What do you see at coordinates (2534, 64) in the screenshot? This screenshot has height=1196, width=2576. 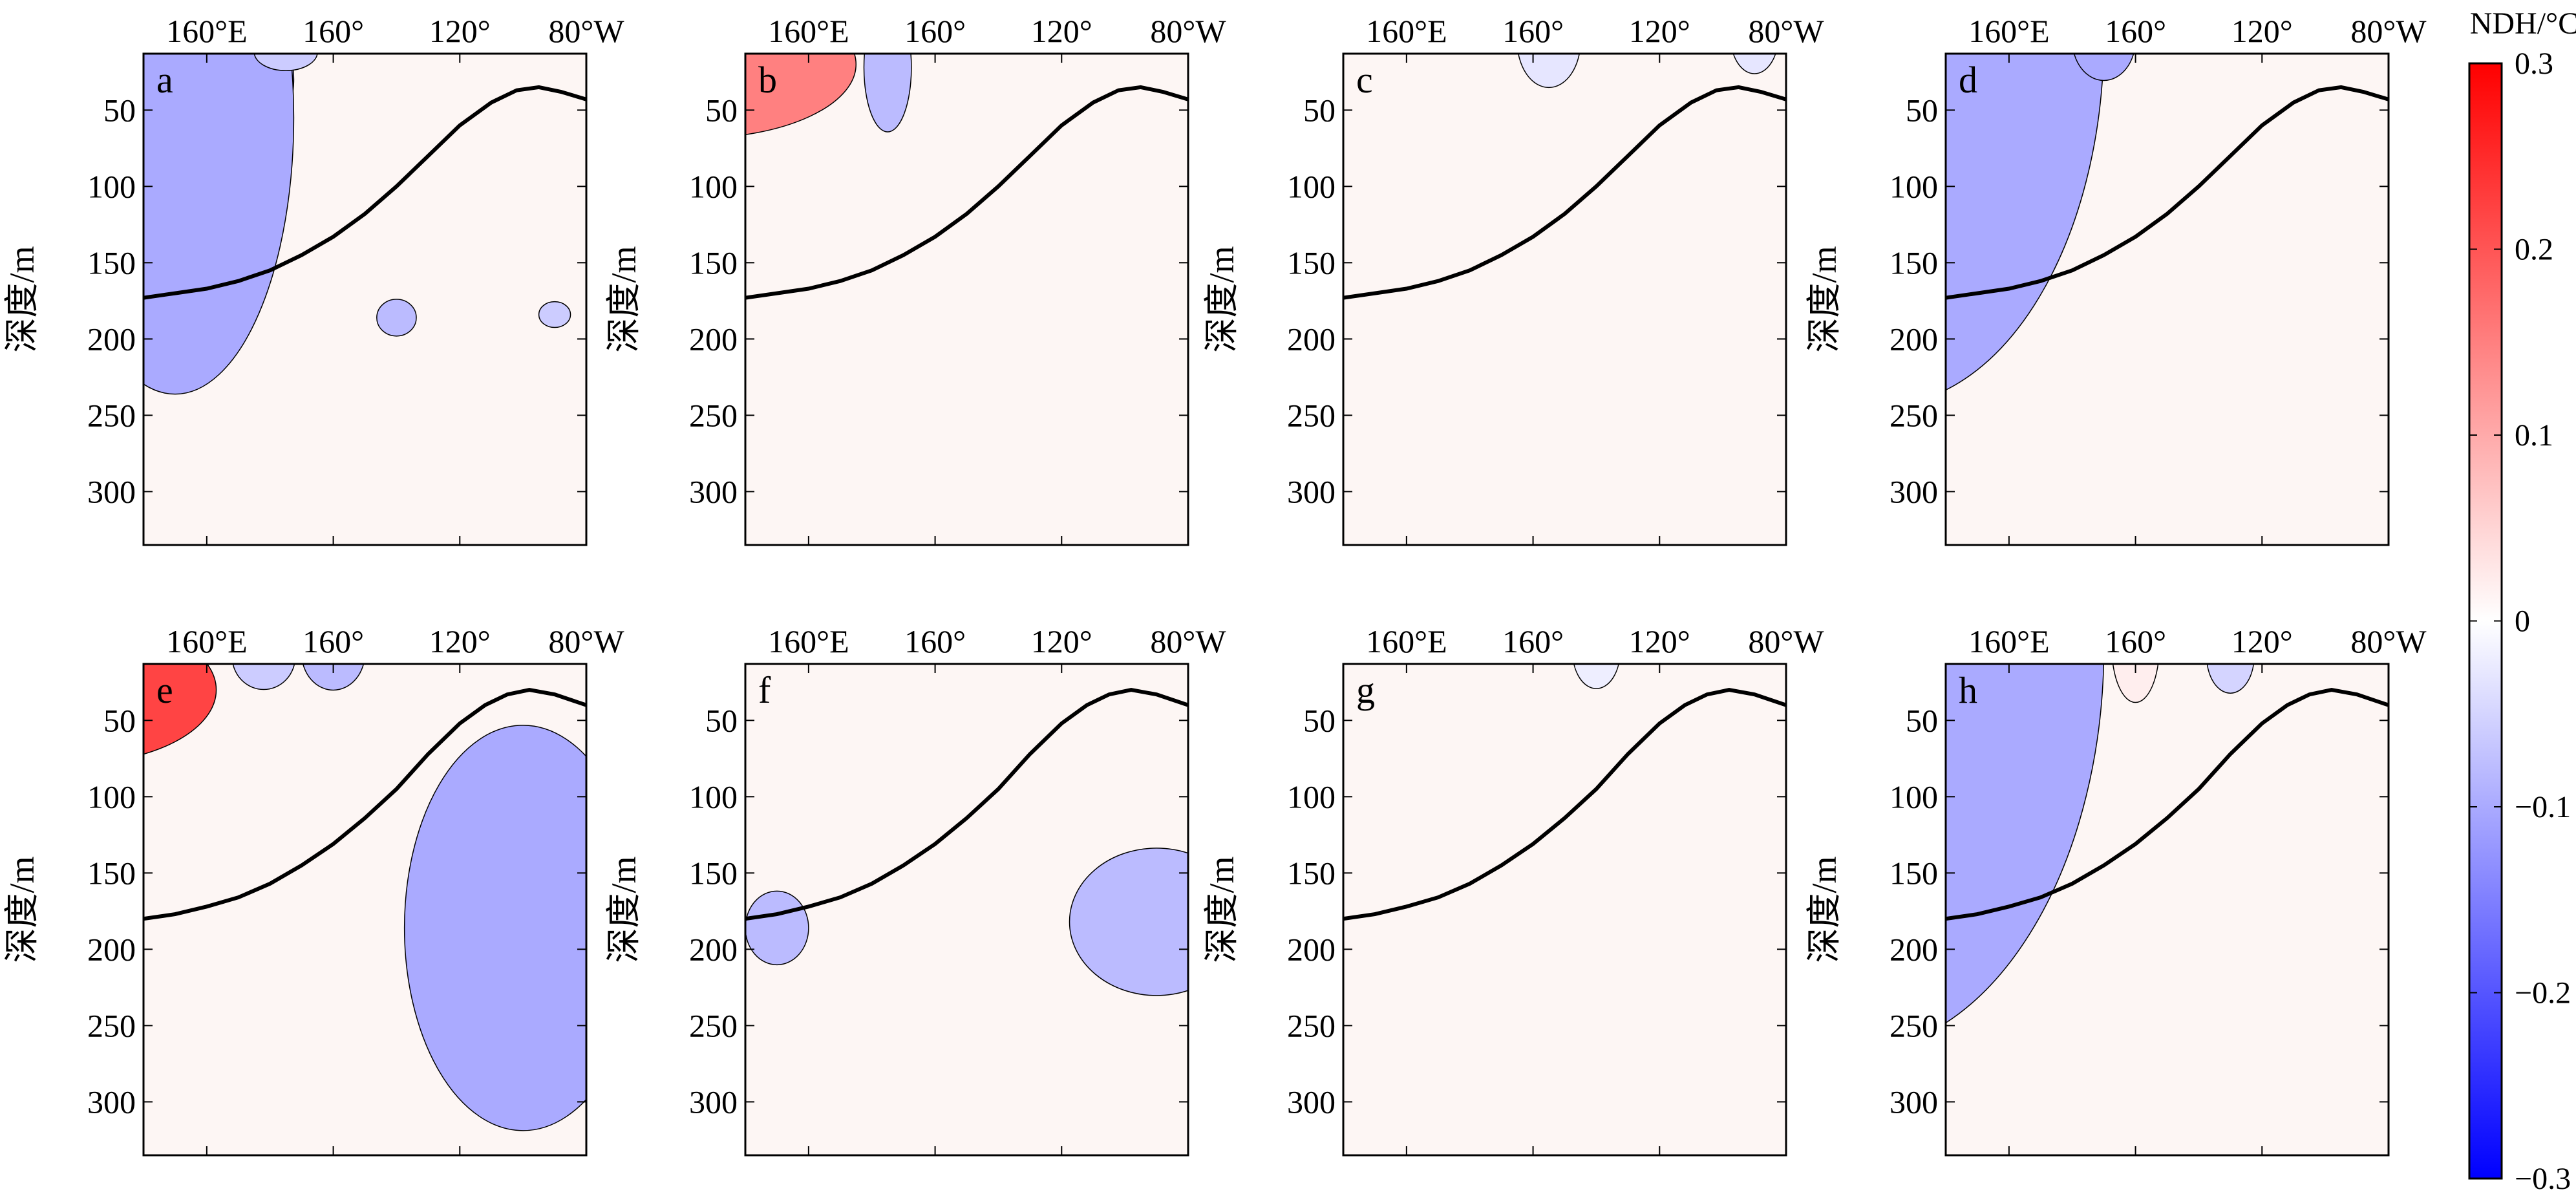 I see `colorbar-tick-label: 0.3` at bounding box center [2534, 64].